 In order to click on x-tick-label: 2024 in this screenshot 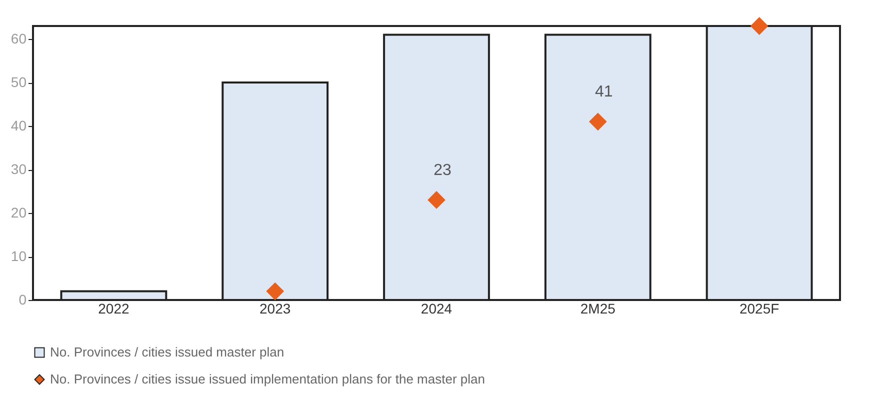, I will do `click(436, 308)`.